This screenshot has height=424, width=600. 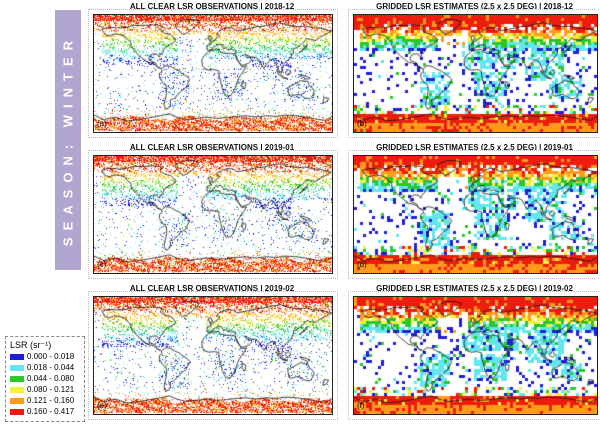 What do you see at coordinates (17, 389) in the screenshot?
I see `legend-swatch-yellow` at bounding box center [17, 389].